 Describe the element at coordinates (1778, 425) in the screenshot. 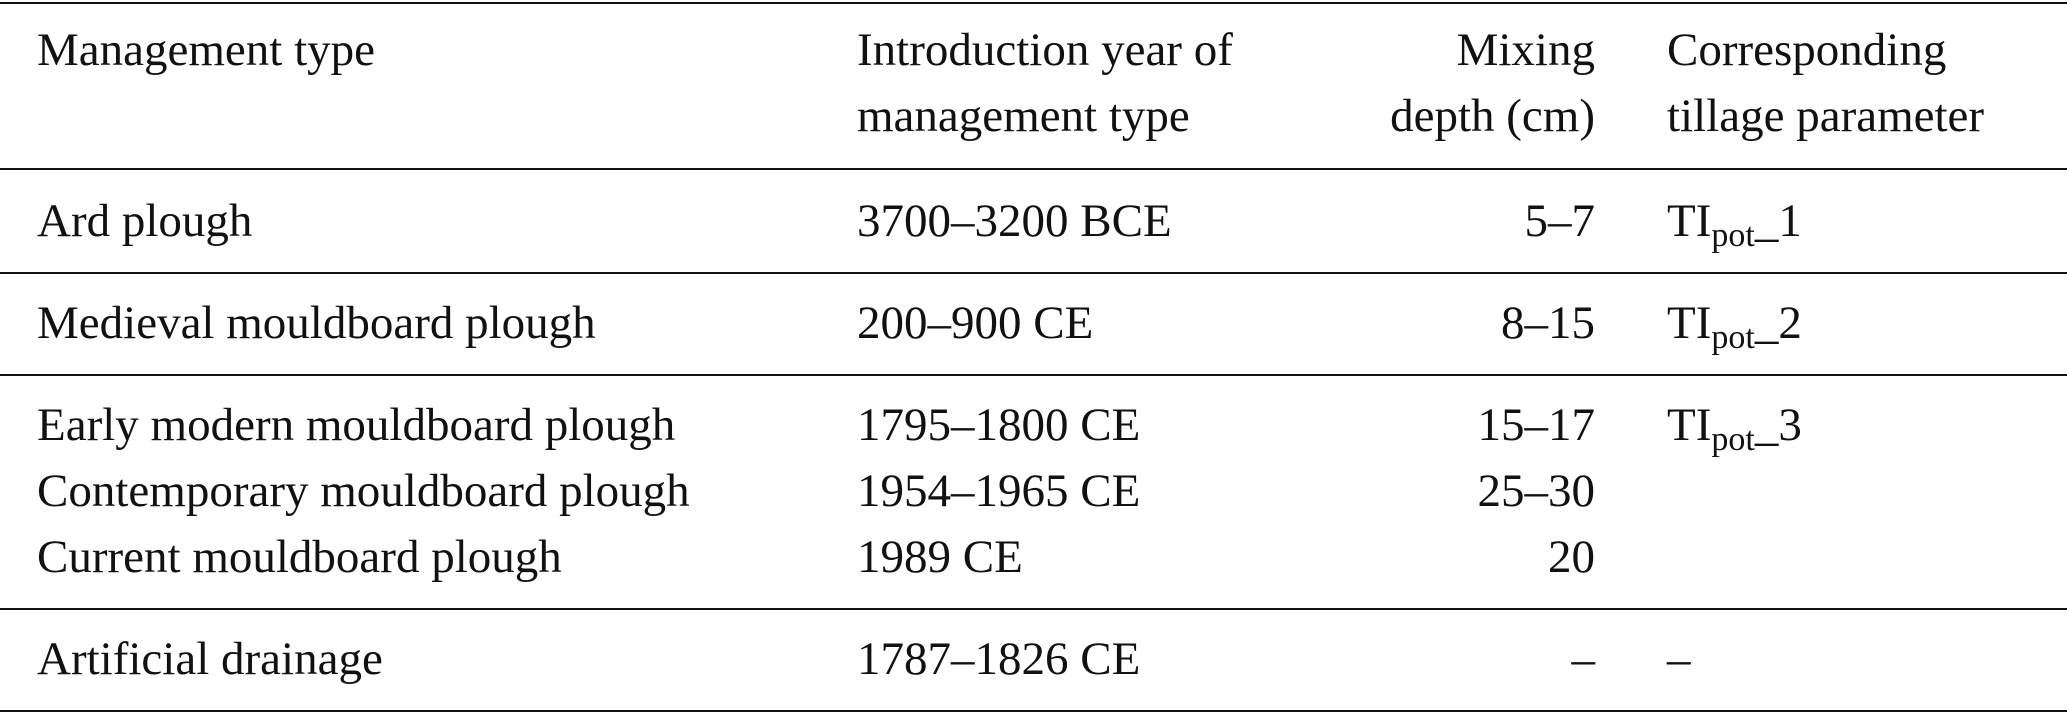

I see `parameter-suffix: _3` at that location.